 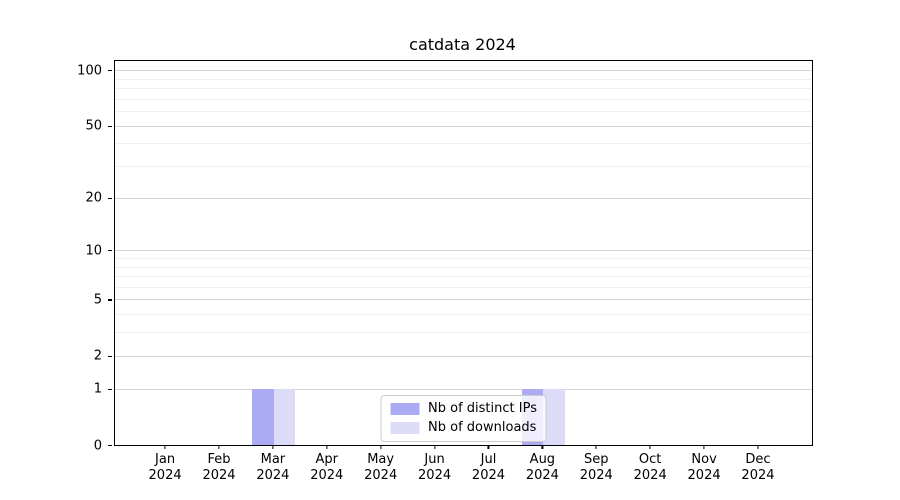 I want to click on legend-item-distinct-ips: Nb of distinct IPs, so click(x=463, y=408).